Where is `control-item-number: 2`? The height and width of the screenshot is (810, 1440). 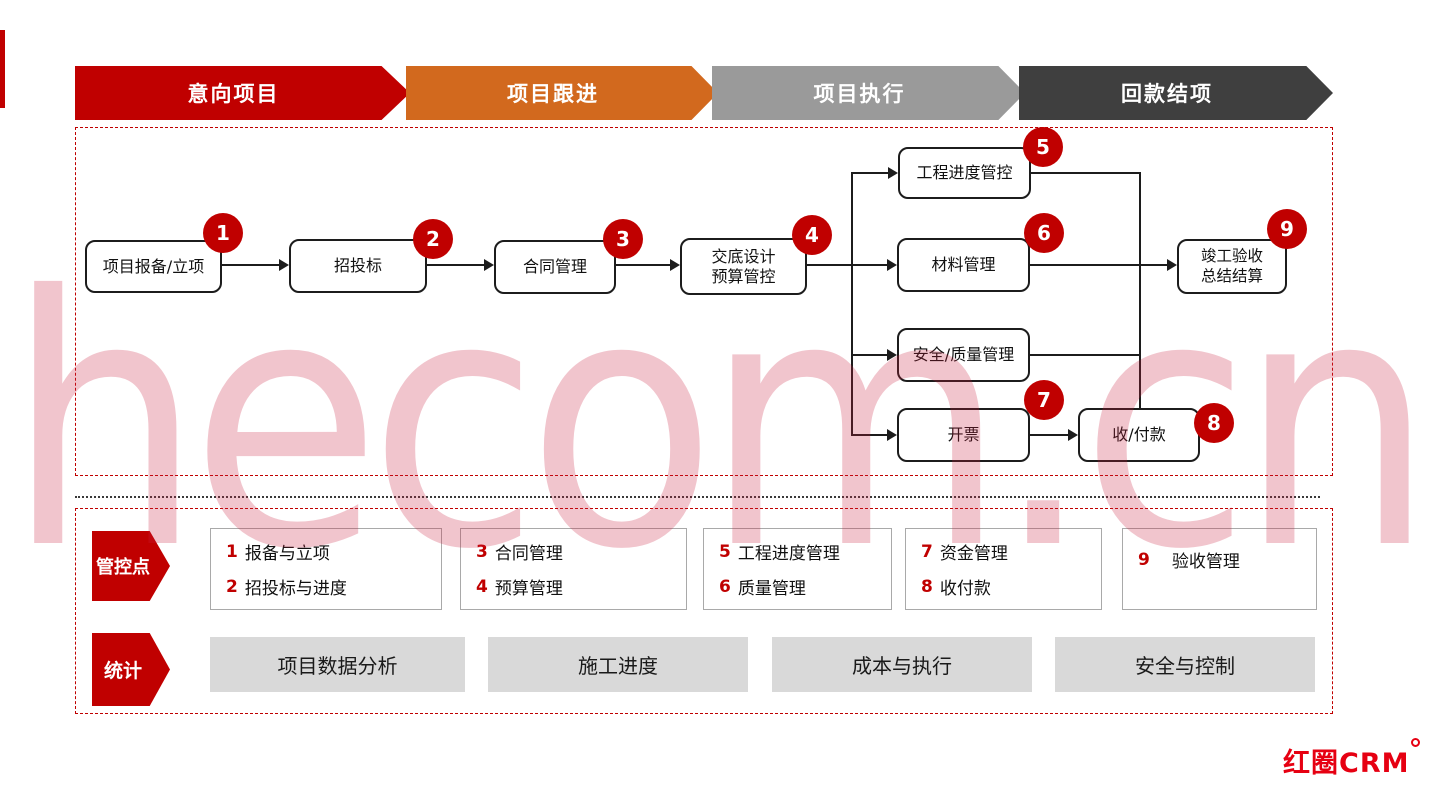 control-item-number: 2 is located at coordinates (232, 586).